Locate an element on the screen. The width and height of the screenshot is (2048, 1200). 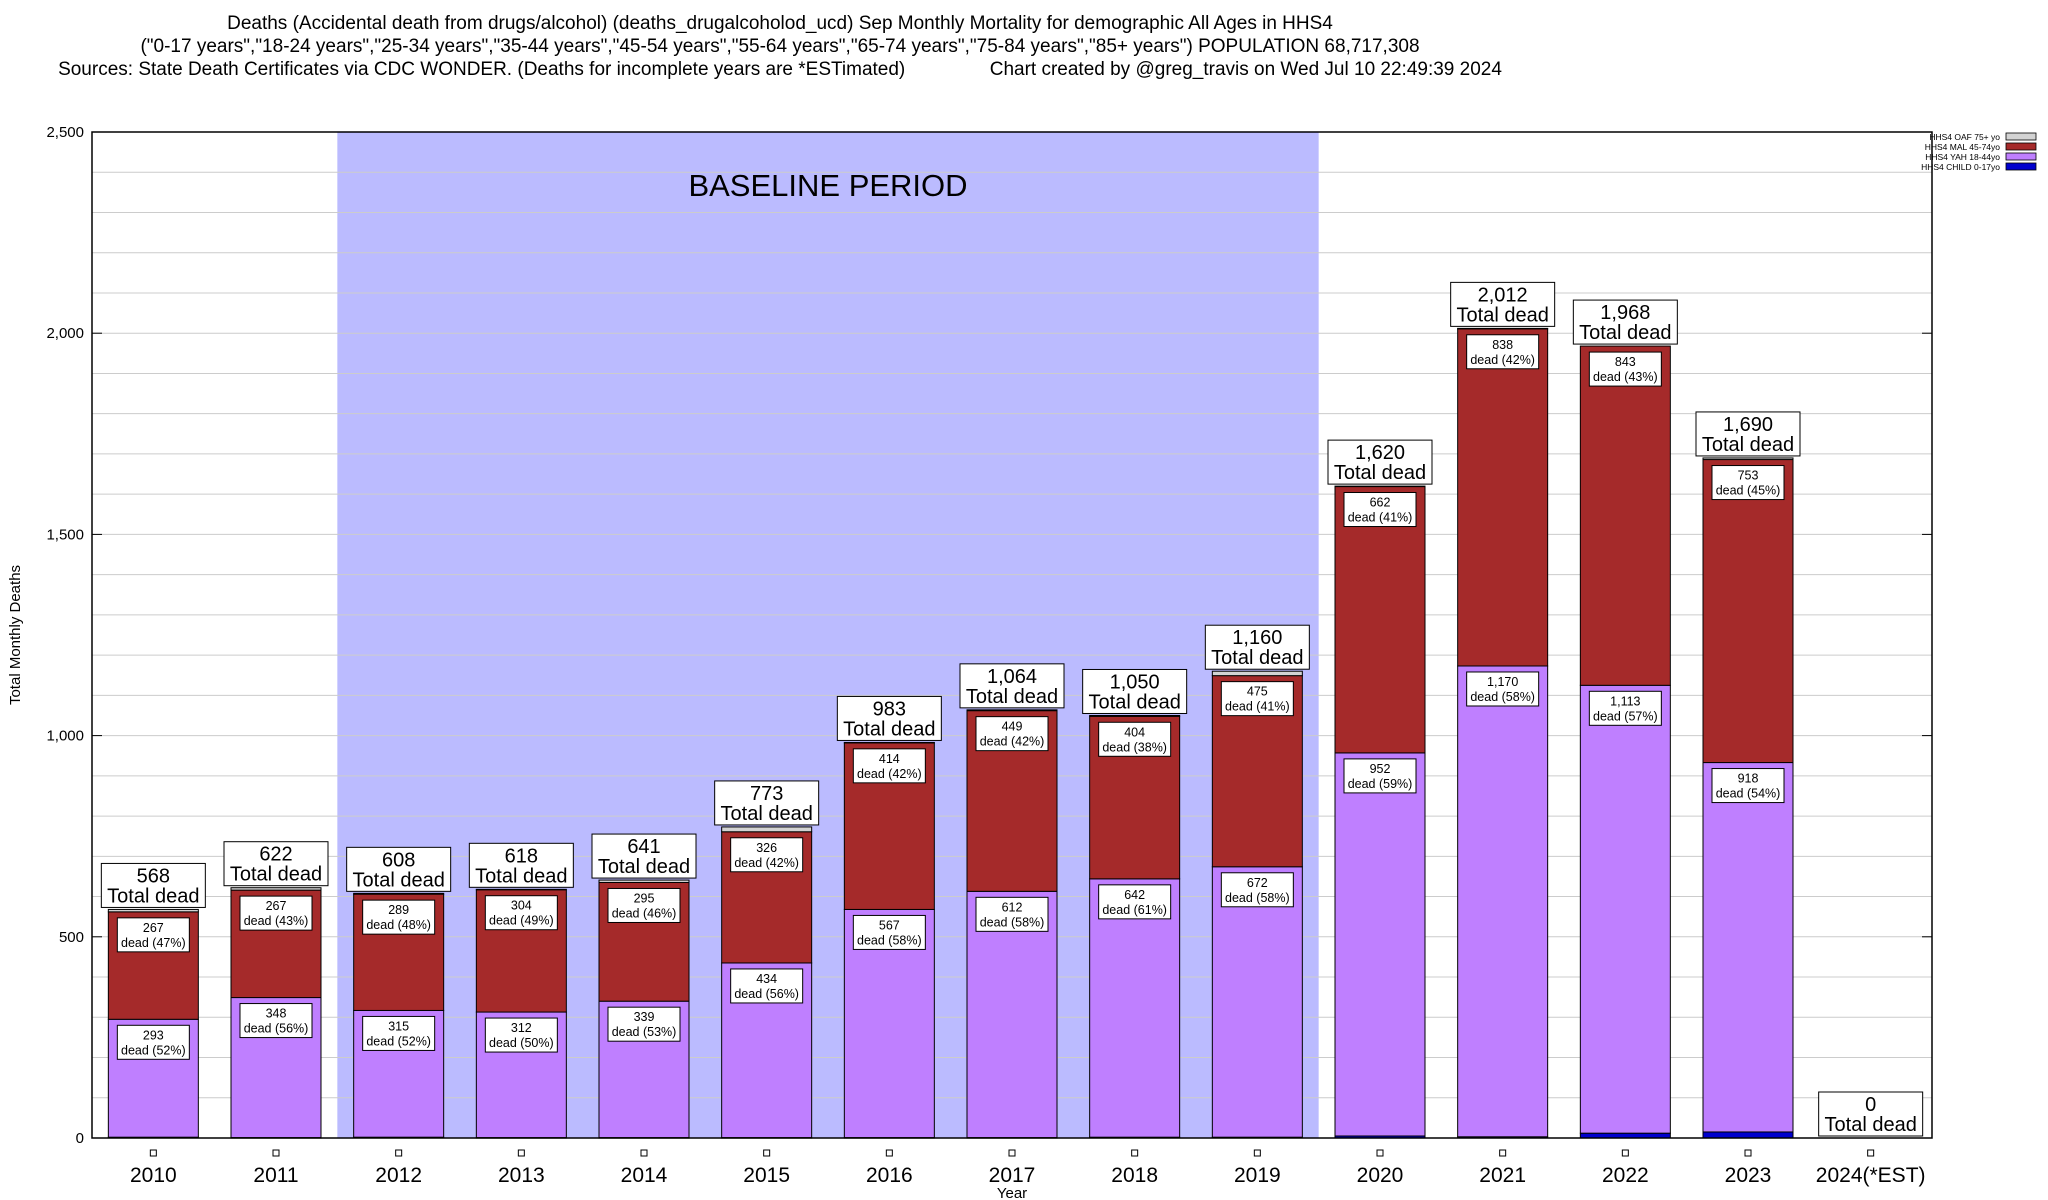
segment-pct-label: dead (48%) is located at coordinates (398, 925).